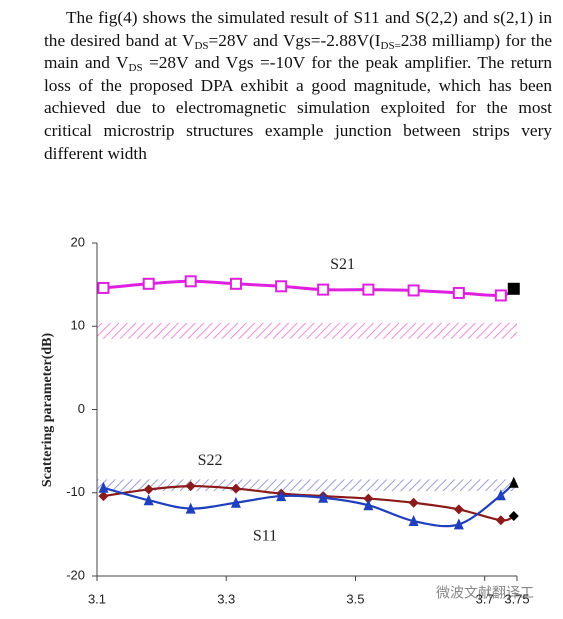 This screenshot has width=563, height=619. Describe the element at coordinates (485, 598) in the screenshot. I see `x-tick-label: 3.7` at that location.